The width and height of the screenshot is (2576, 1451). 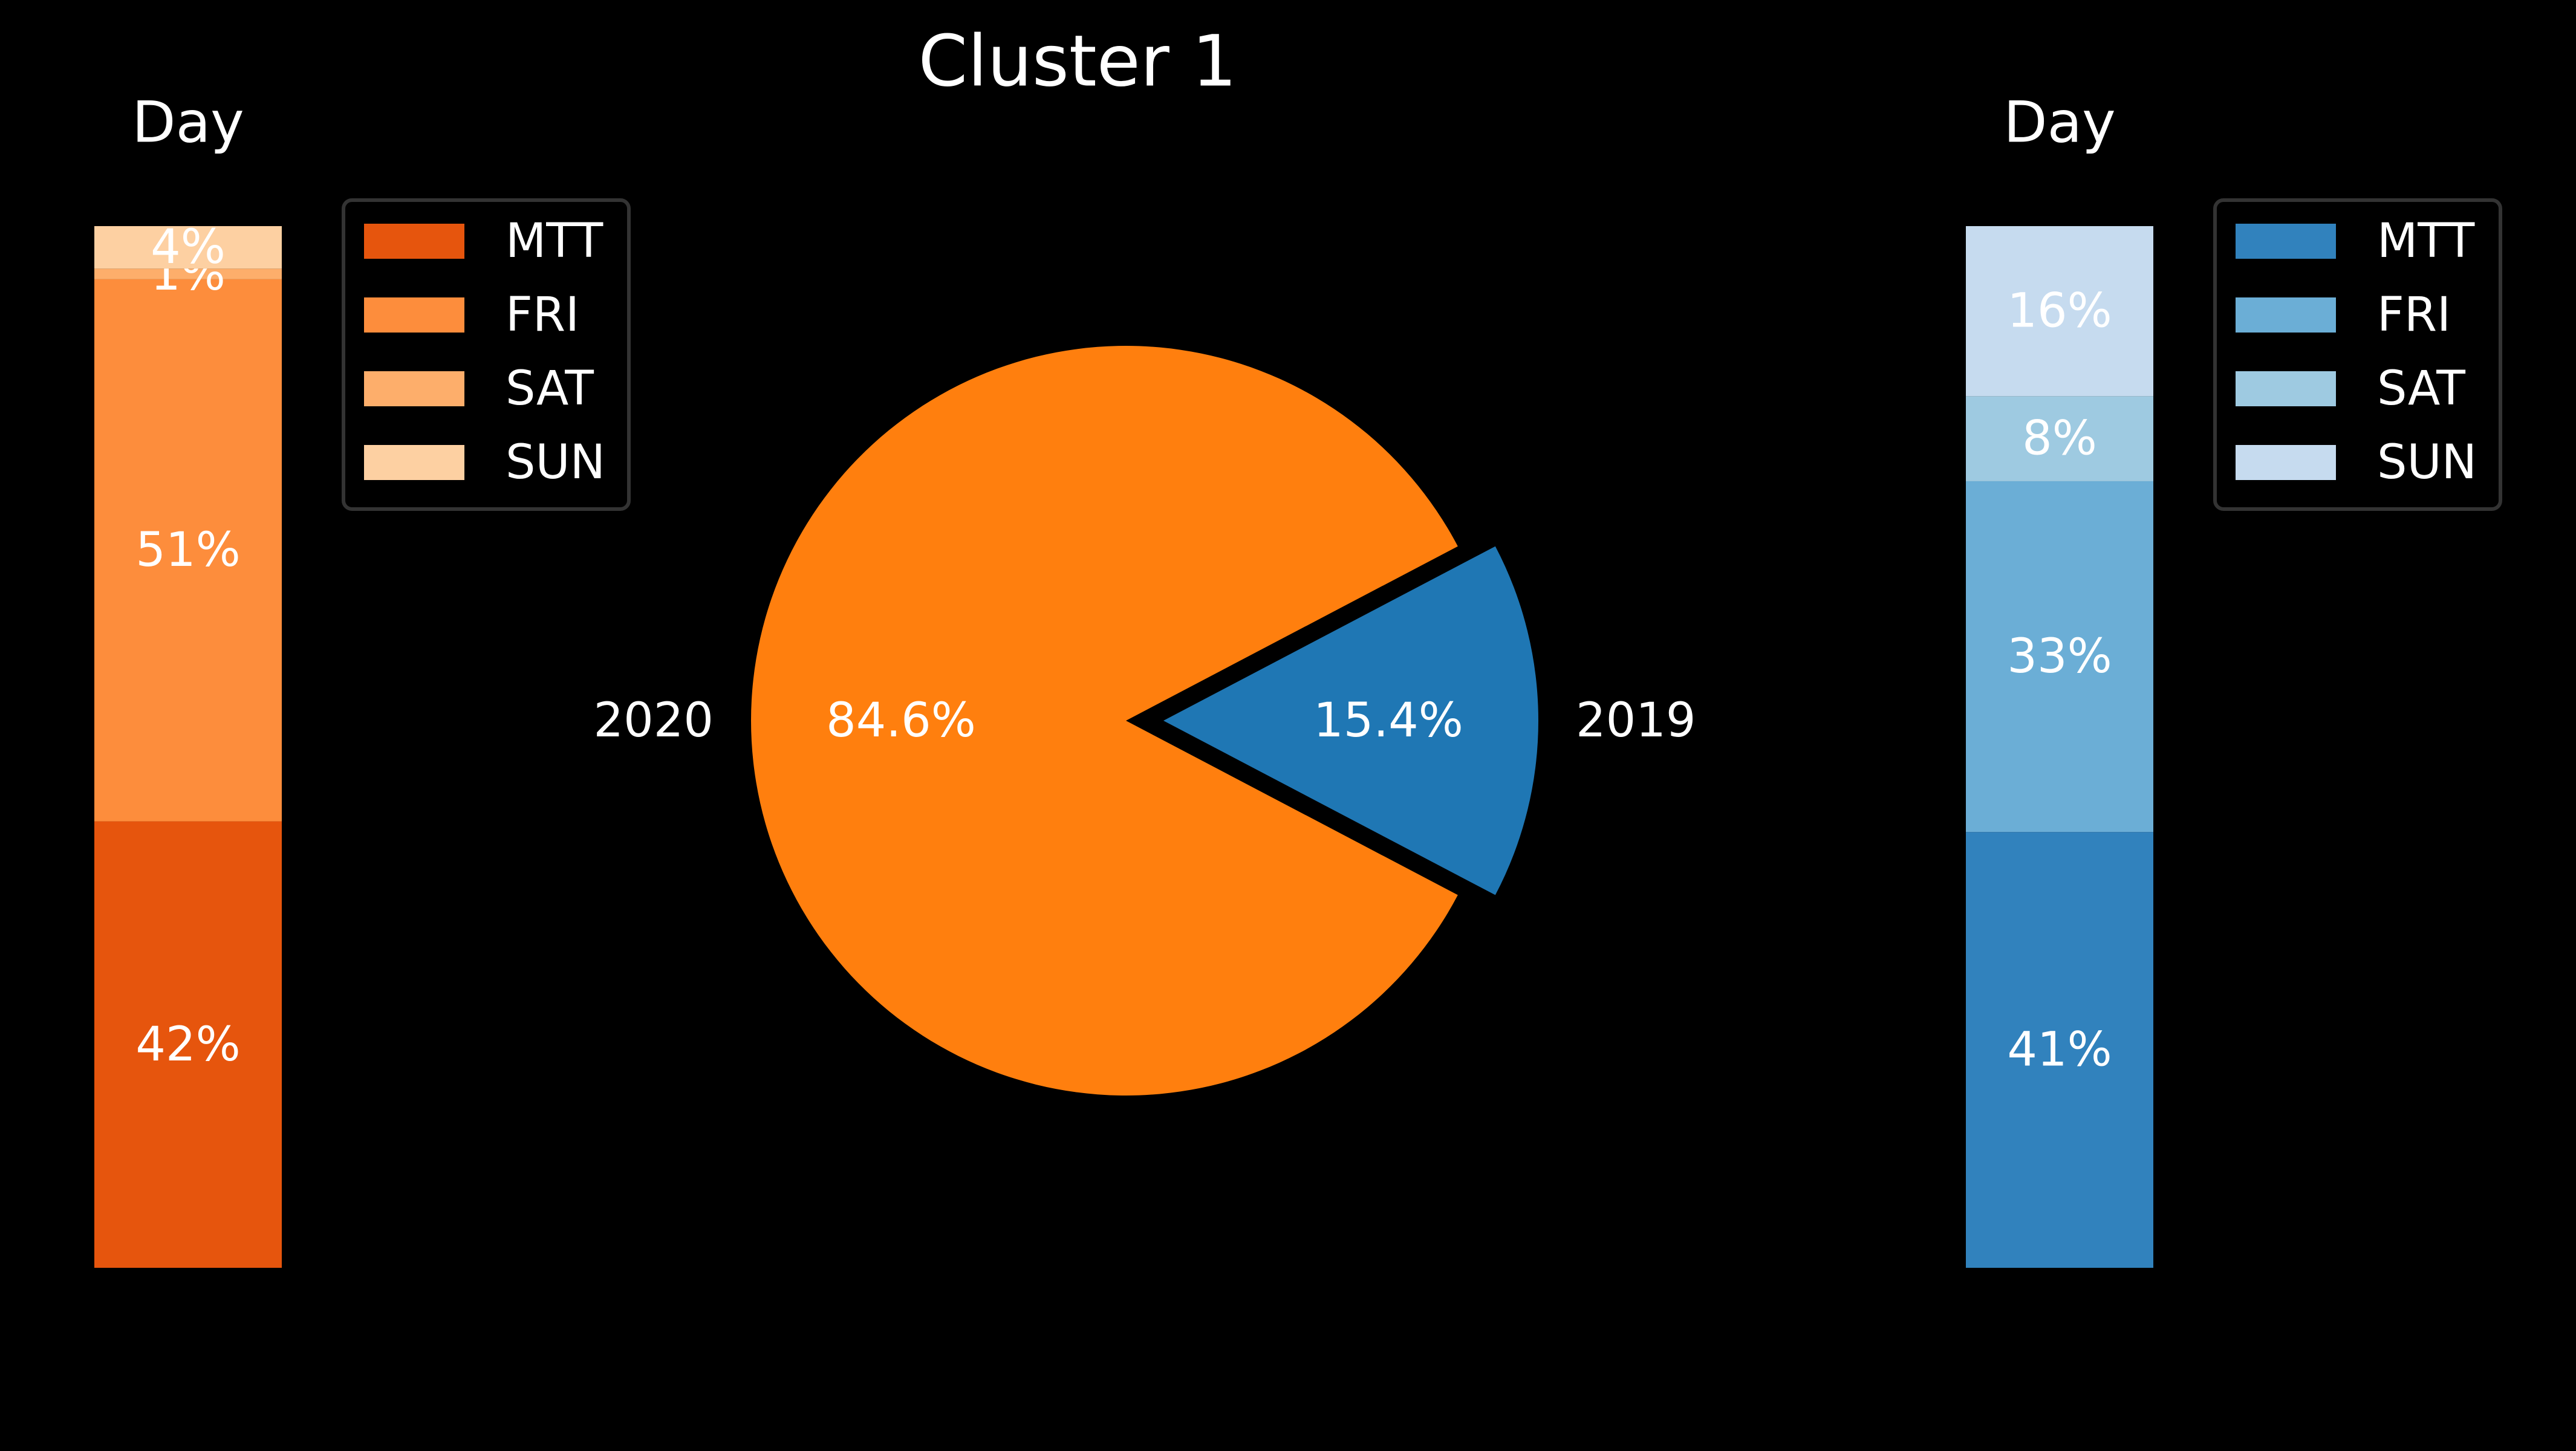 I want to click on bar-segment-label-FRI: 51%, so click(x=187, y=550).